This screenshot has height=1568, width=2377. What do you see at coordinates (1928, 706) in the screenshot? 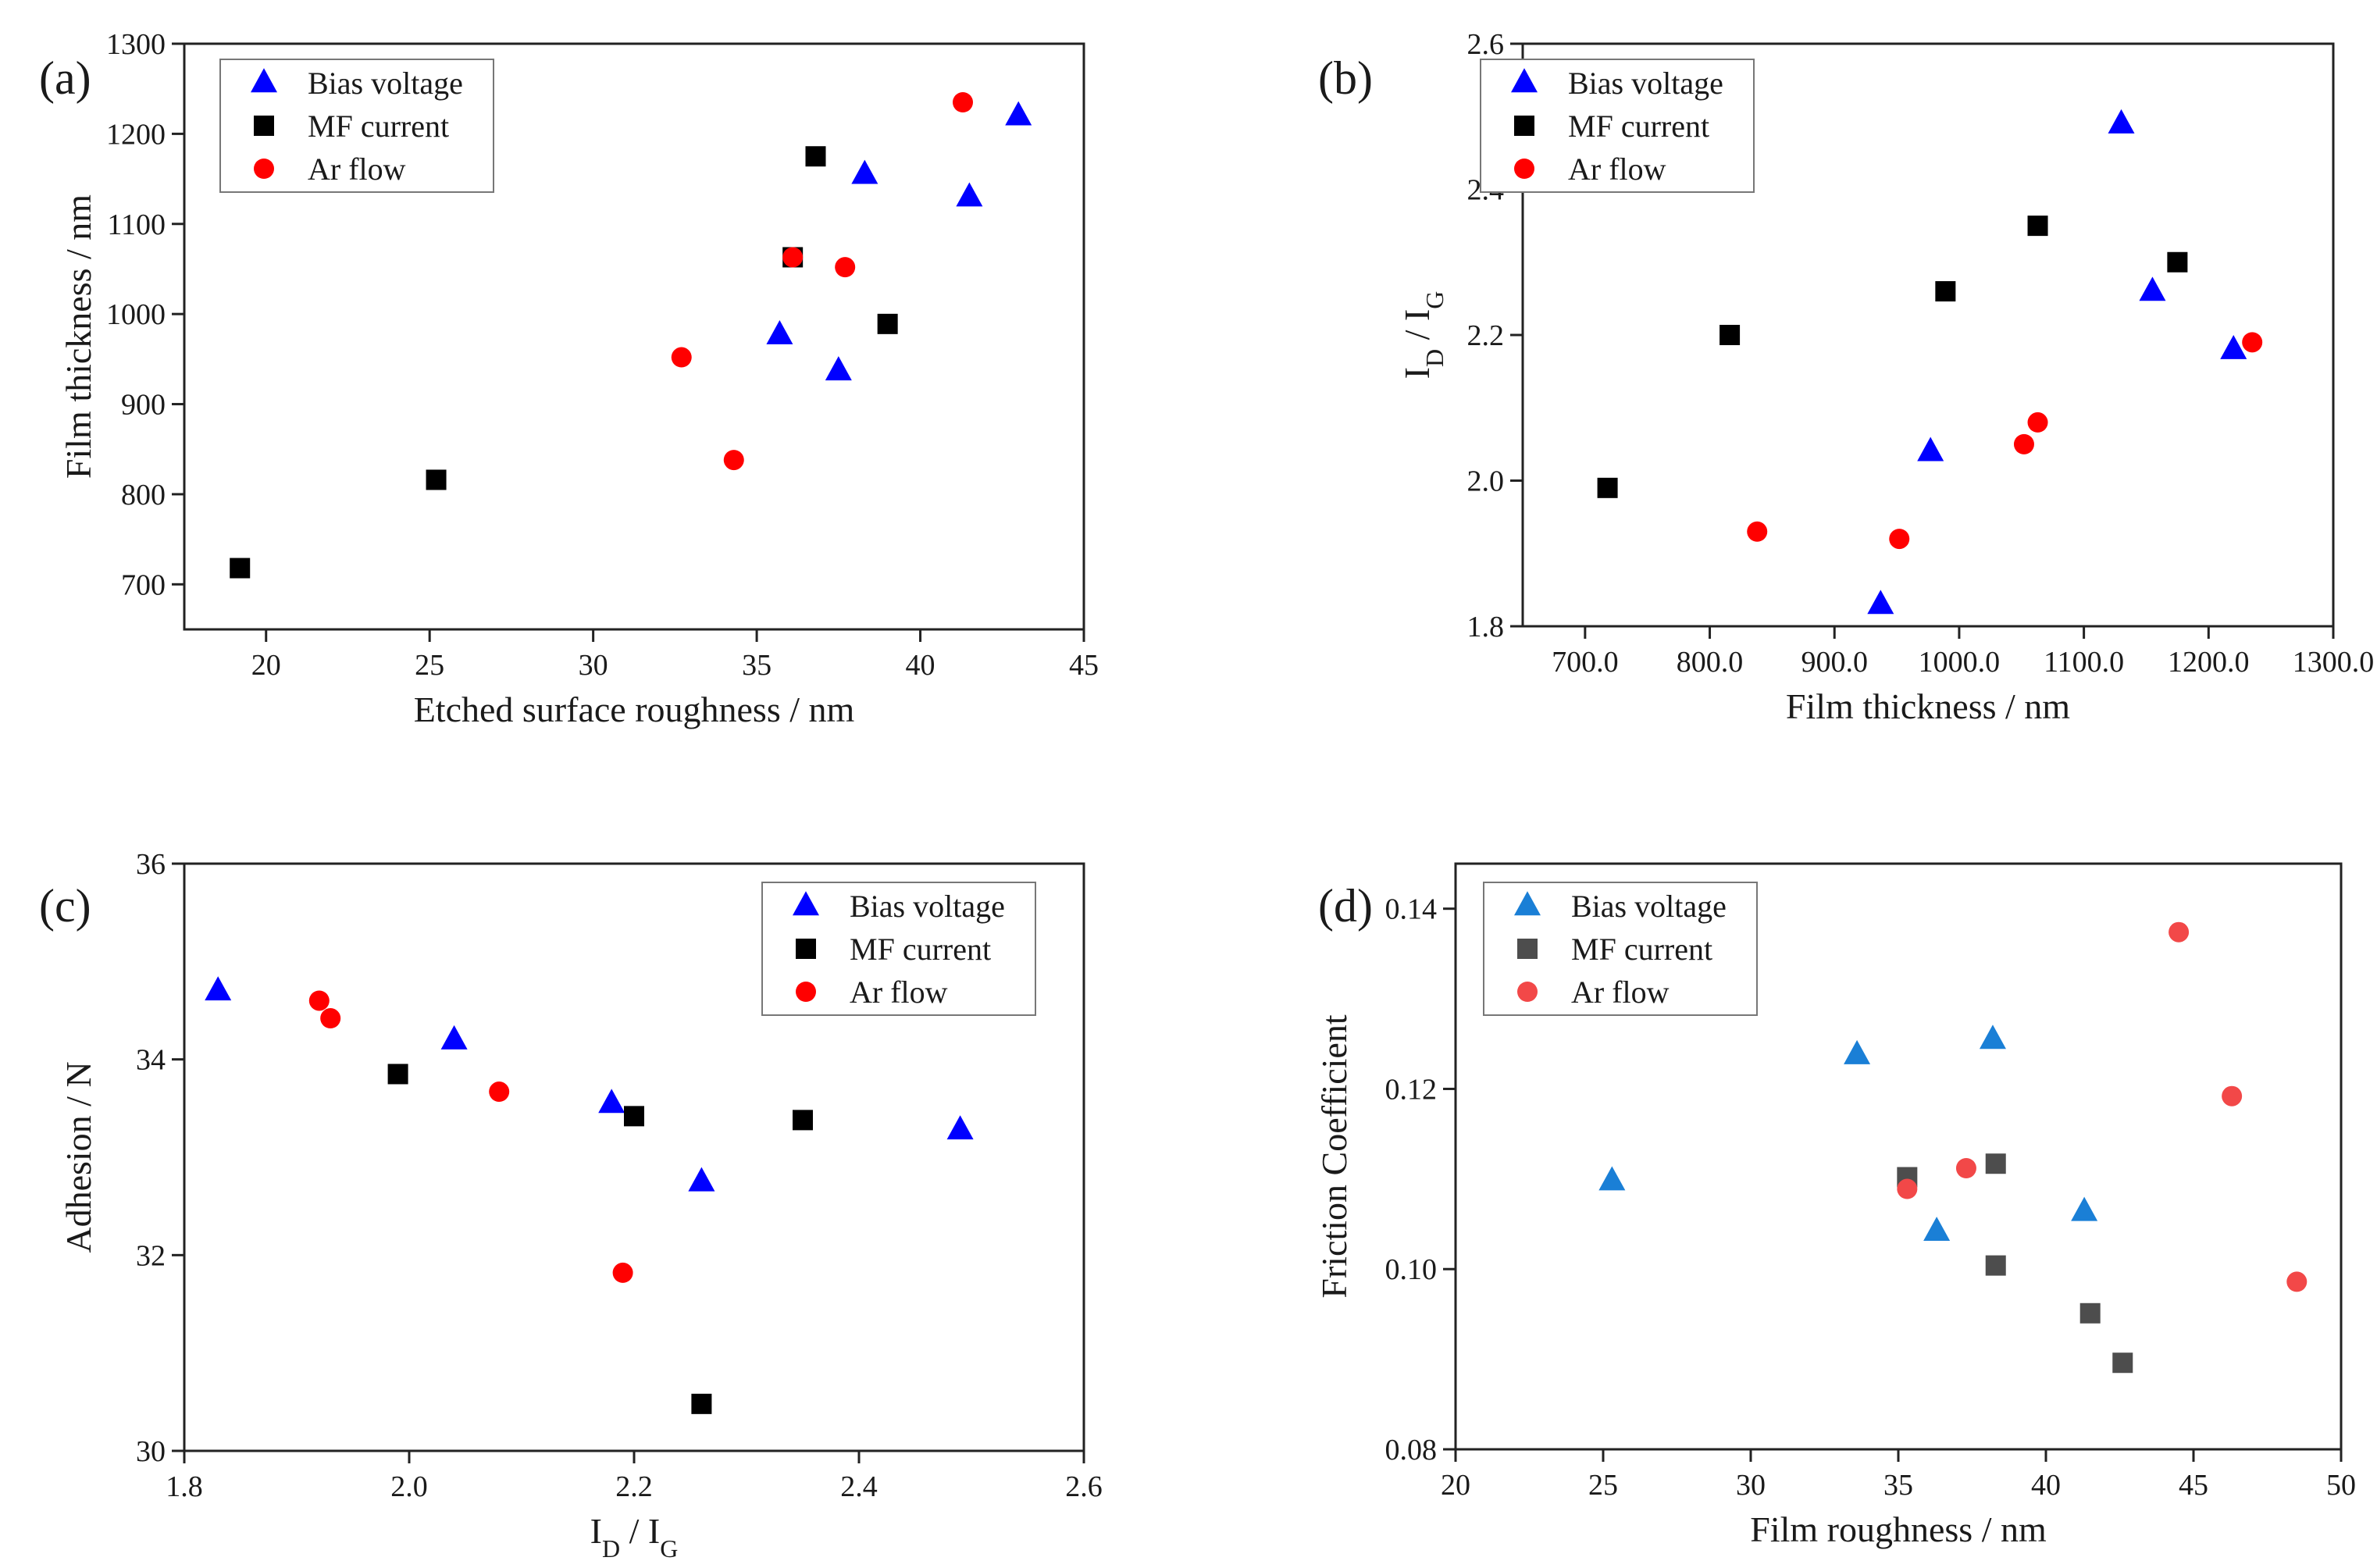
I see `x-axis-label: Film thickness / nm` at bounding box center [1928, 706].